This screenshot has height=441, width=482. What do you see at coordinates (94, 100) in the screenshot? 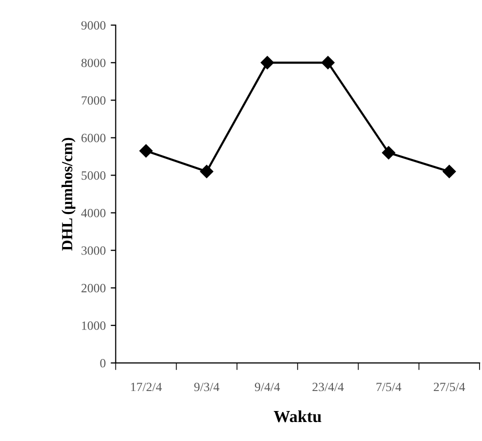
I see `y-tick-label: 7000` at bounding box center [94, 100].